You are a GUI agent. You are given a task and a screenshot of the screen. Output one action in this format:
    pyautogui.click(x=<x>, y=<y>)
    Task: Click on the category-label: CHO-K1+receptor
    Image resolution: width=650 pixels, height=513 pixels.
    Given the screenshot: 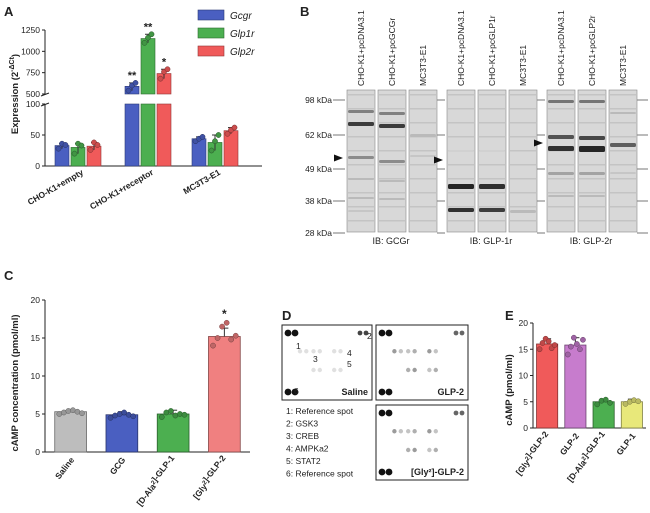 What is the action you would take?
    pyautogui.click(x=122, y=189)
    